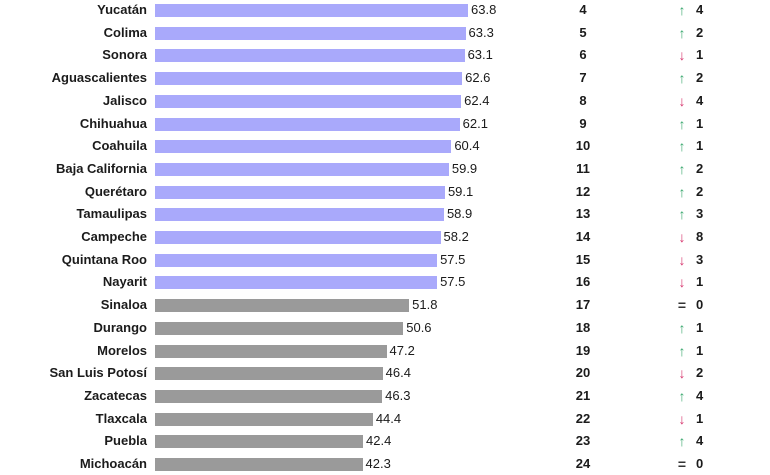 The image size is (770, 475). I want to click on value-label: 59.1, so click(460, 191).